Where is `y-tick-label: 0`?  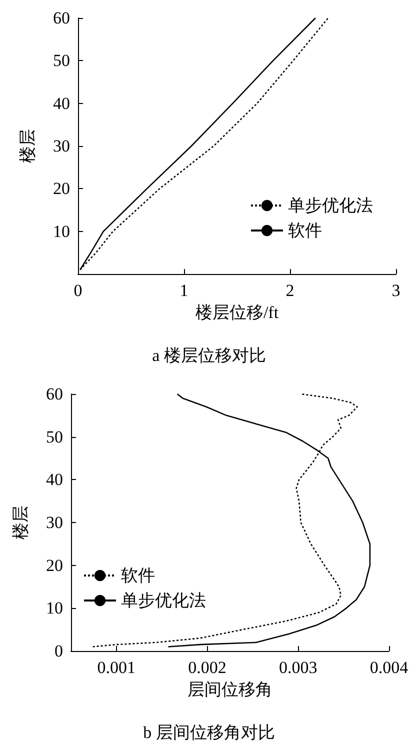 y-tick-label: 0 is located at coordinates (58, 651).